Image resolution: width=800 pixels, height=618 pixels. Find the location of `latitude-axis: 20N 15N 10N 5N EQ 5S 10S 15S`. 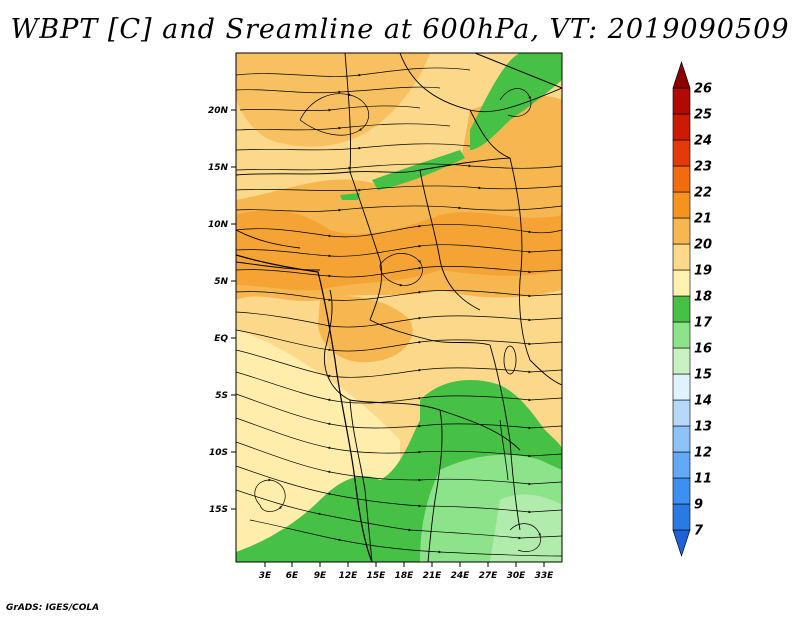

latitude-axis: 20N 15N 10N 5N EQ 5S 10S 15S is located at coordinates (222, 310).